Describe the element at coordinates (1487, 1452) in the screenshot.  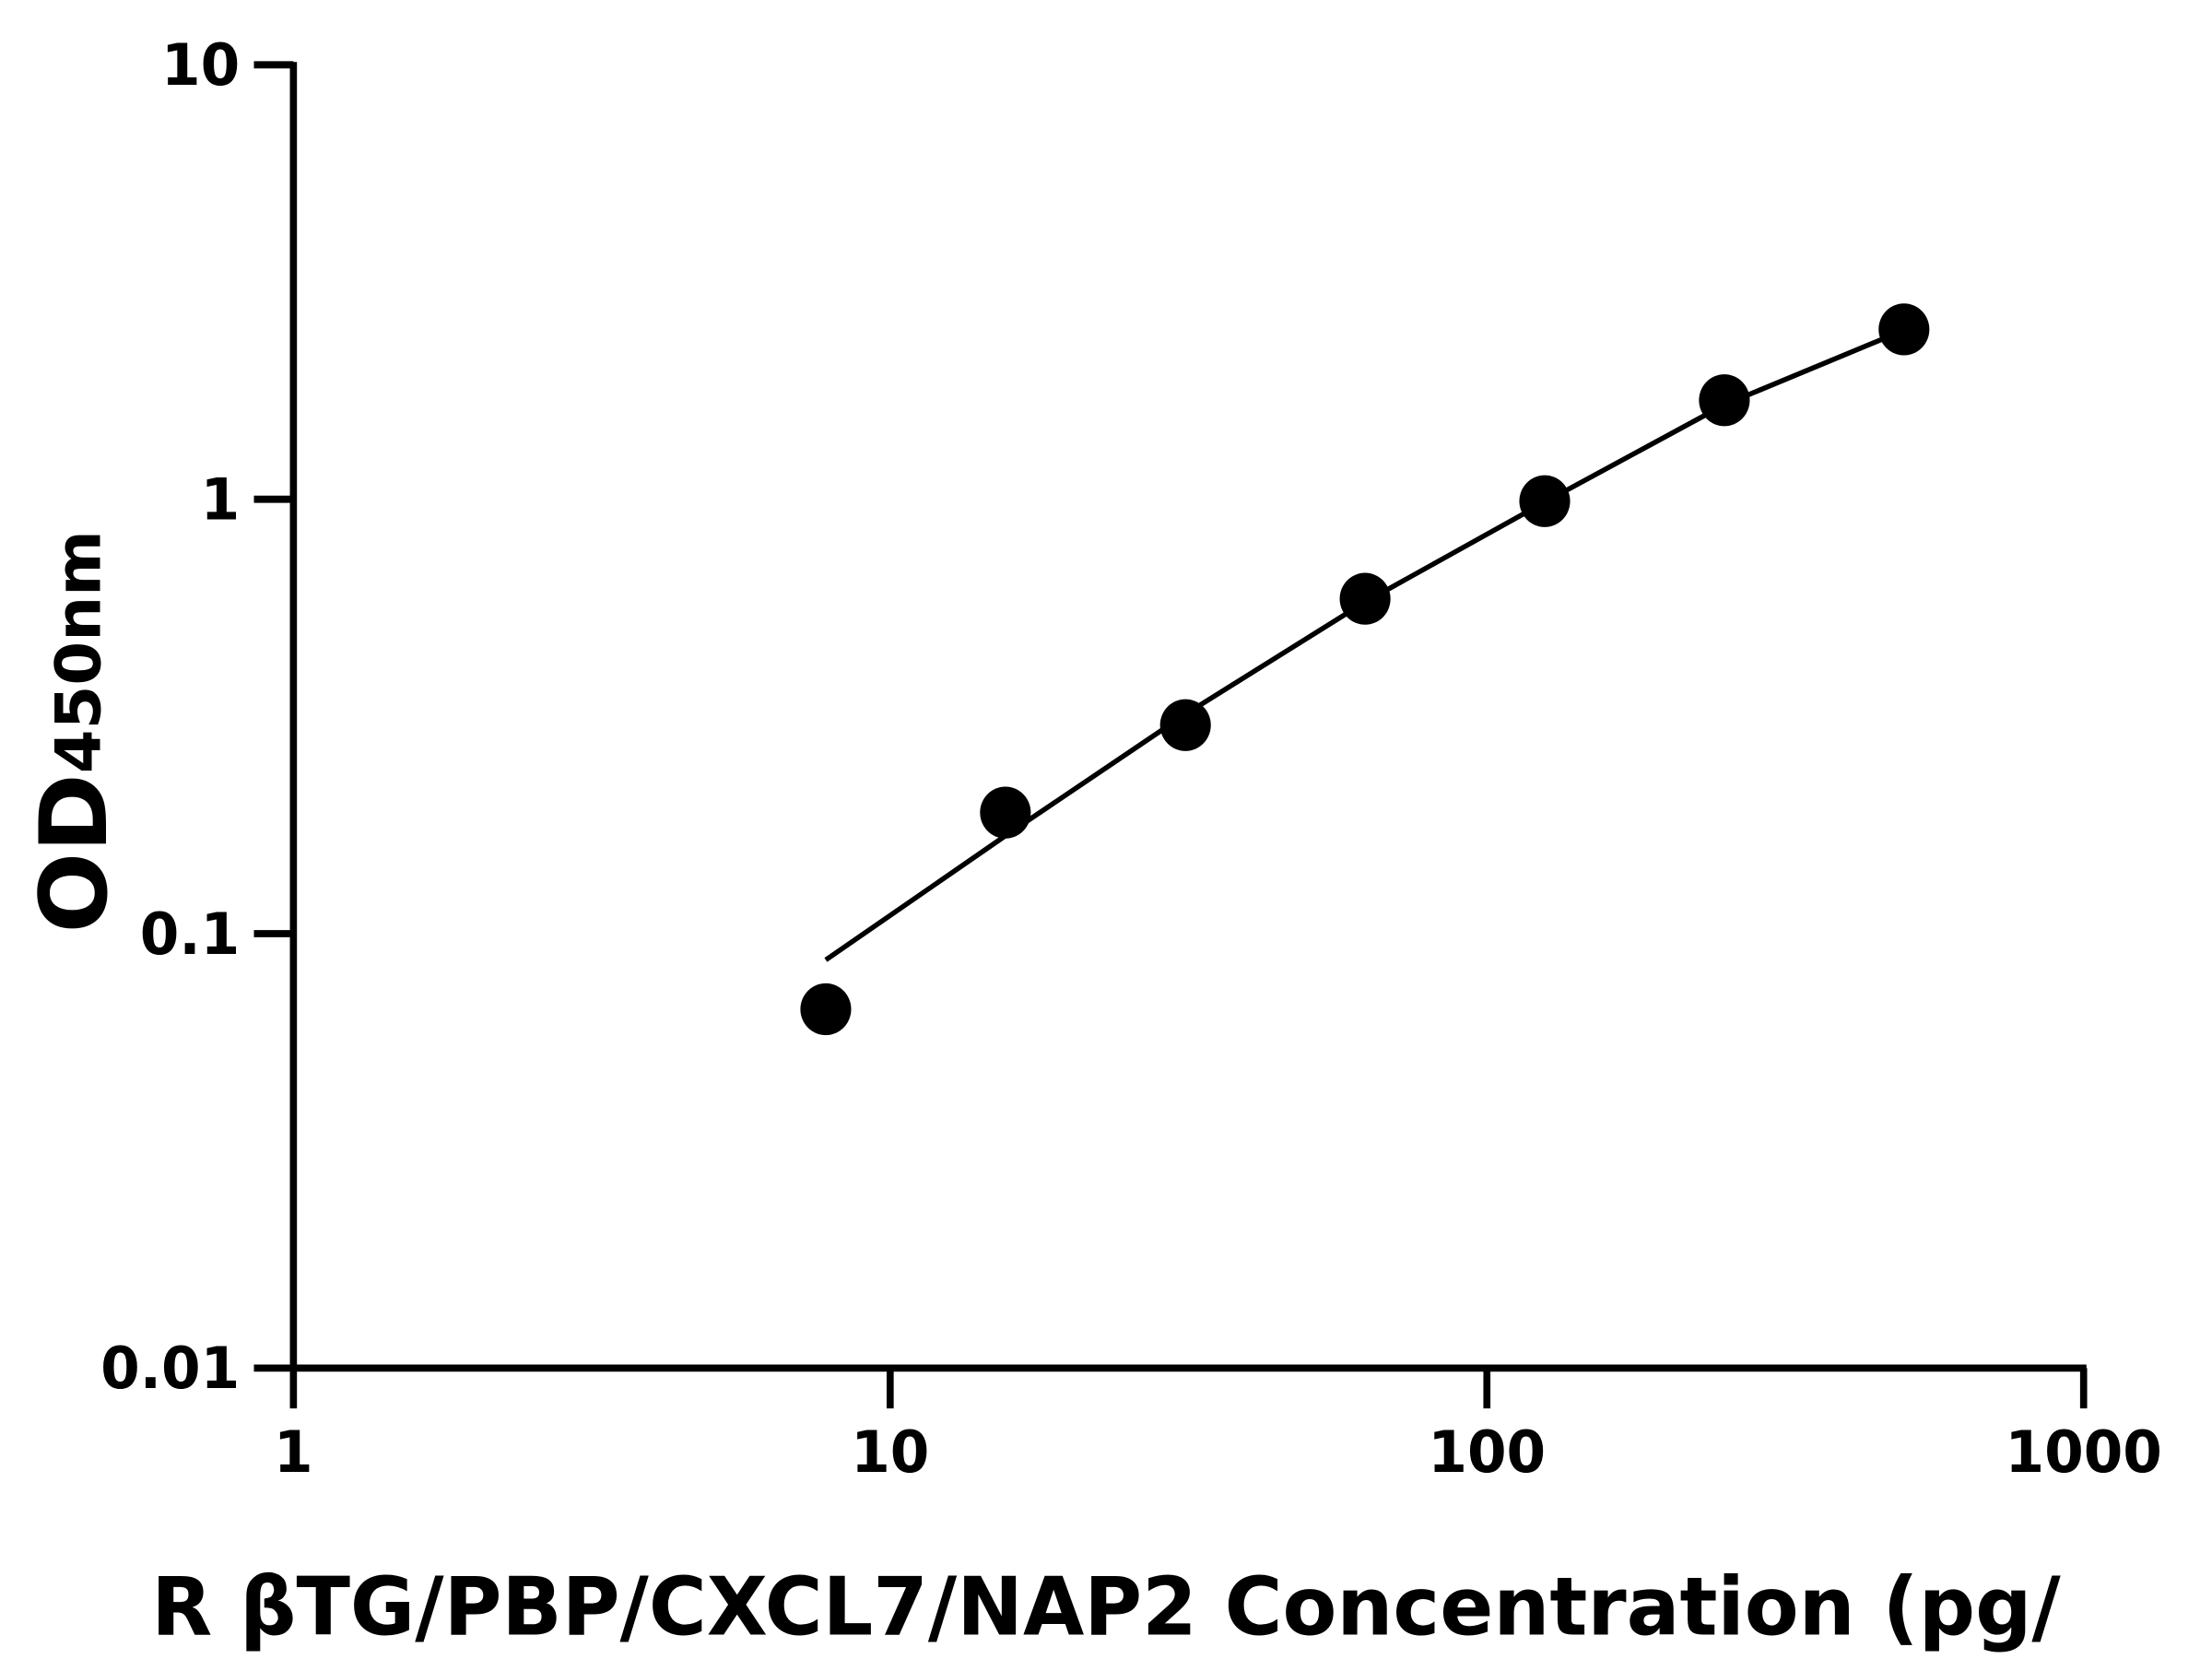
I see `x-tick-label: 100` at that location.